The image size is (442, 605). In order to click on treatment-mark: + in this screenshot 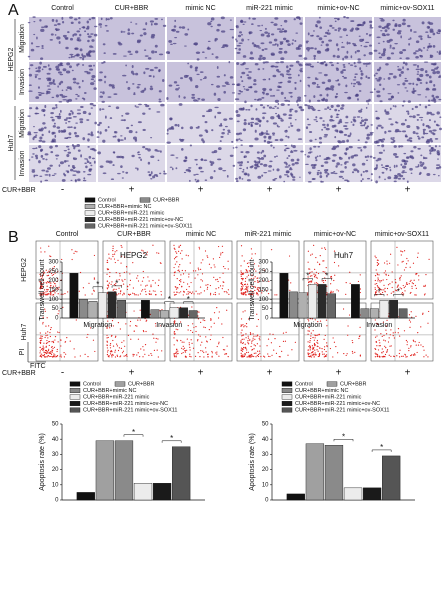, I will do `click(339, 373)`.